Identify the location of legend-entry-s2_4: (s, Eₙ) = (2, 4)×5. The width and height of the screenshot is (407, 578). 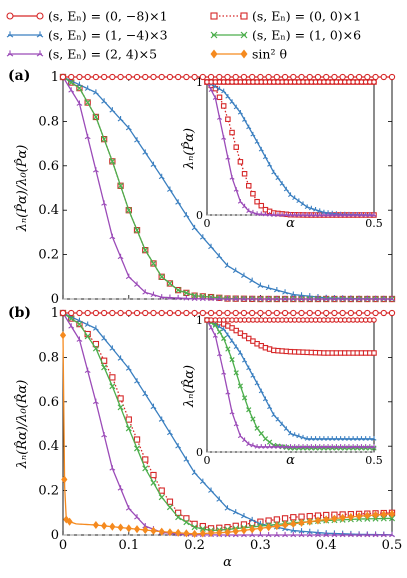
(81, 54).